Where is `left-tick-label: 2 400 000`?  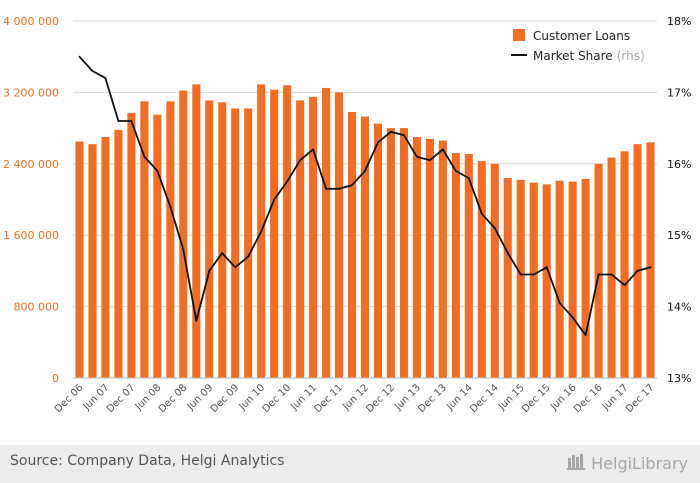
left-tick-label: 2 400 000 is located at coordinates (31, 164).